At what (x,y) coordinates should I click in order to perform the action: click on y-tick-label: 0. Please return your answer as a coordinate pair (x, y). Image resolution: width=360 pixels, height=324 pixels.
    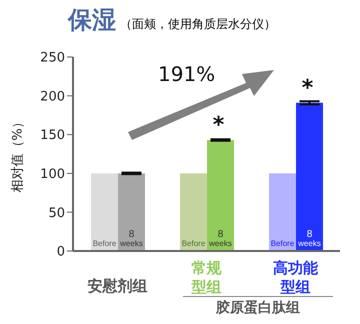
    Looking at the image, I should click on (60, 252).